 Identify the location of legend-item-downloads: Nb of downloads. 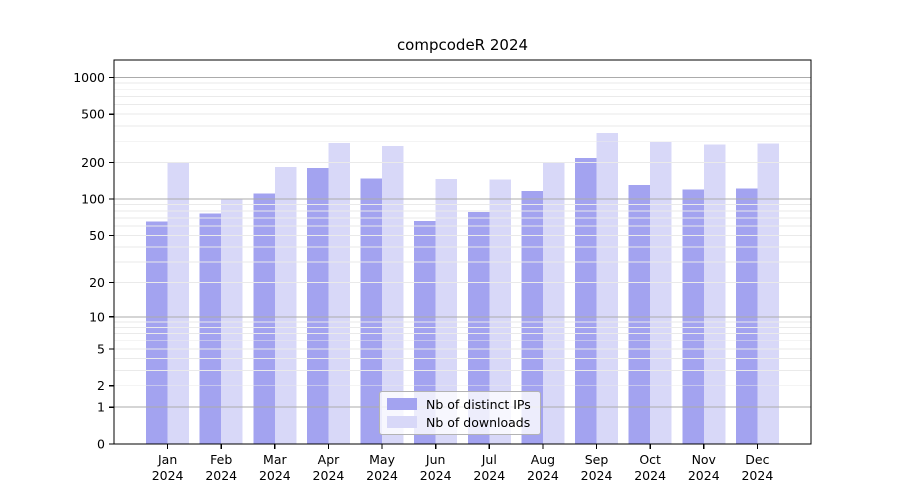
(459, 422).